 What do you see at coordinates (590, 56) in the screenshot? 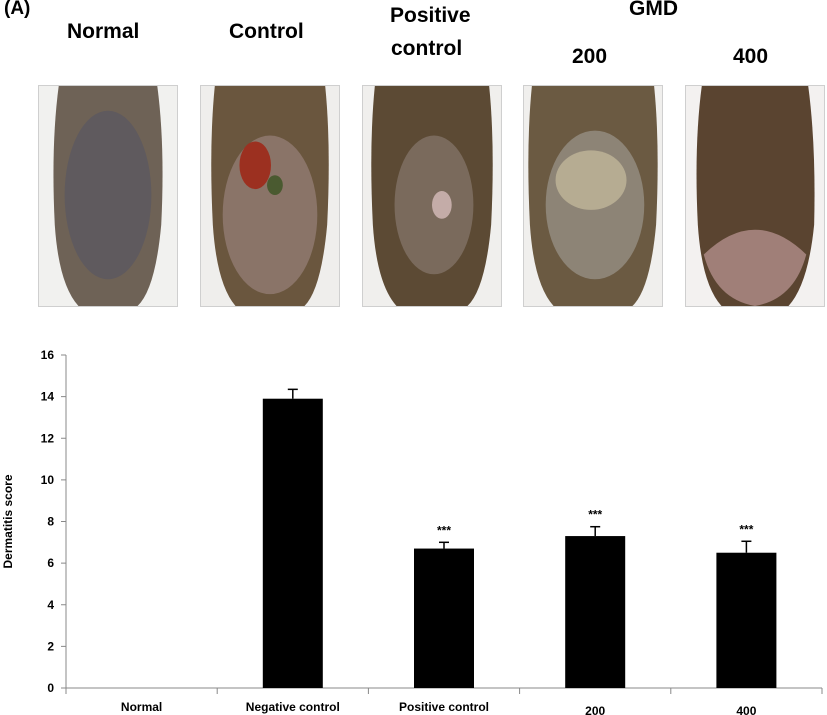
I see `photo-label-200: 200` at bounding box center [590, 56].